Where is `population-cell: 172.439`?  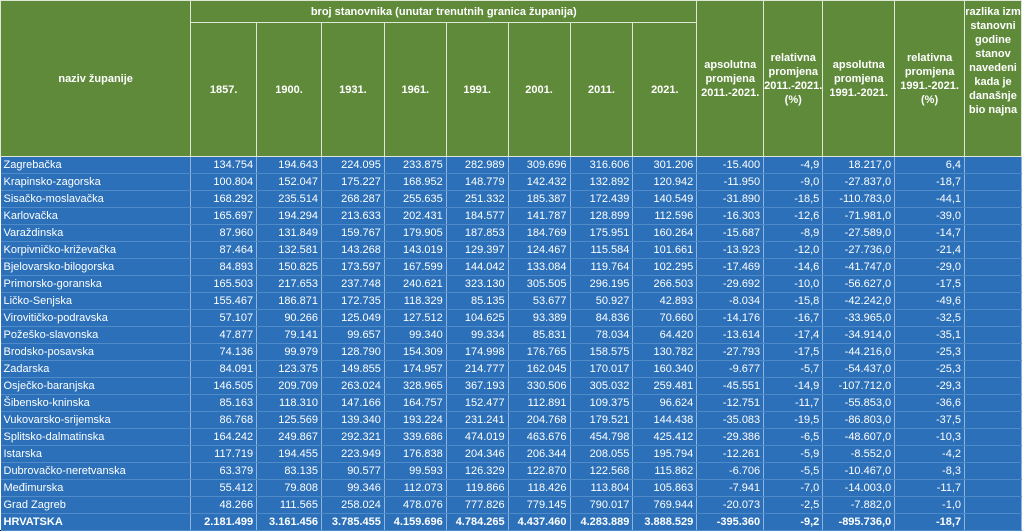
population-cell: 172.439 is located at coordinates (602, 199).